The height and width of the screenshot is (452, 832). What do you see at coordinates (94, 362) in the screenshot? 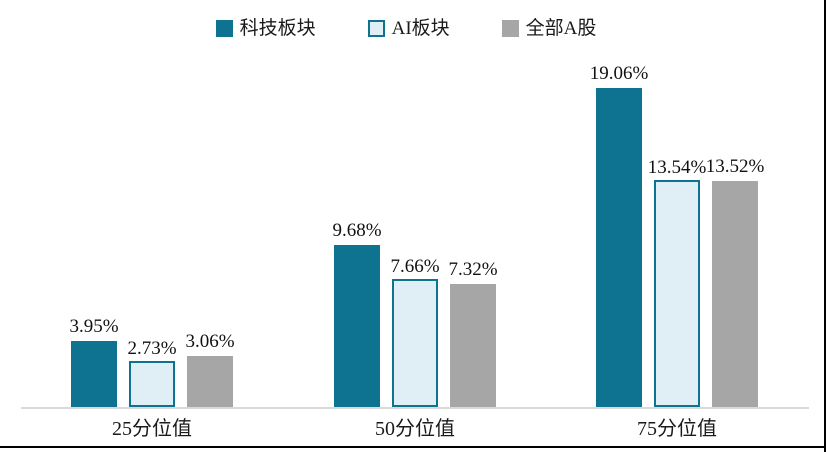
I see `bar-tech-sector-25分位值: 3.95%` at bounding box center [94, 362].